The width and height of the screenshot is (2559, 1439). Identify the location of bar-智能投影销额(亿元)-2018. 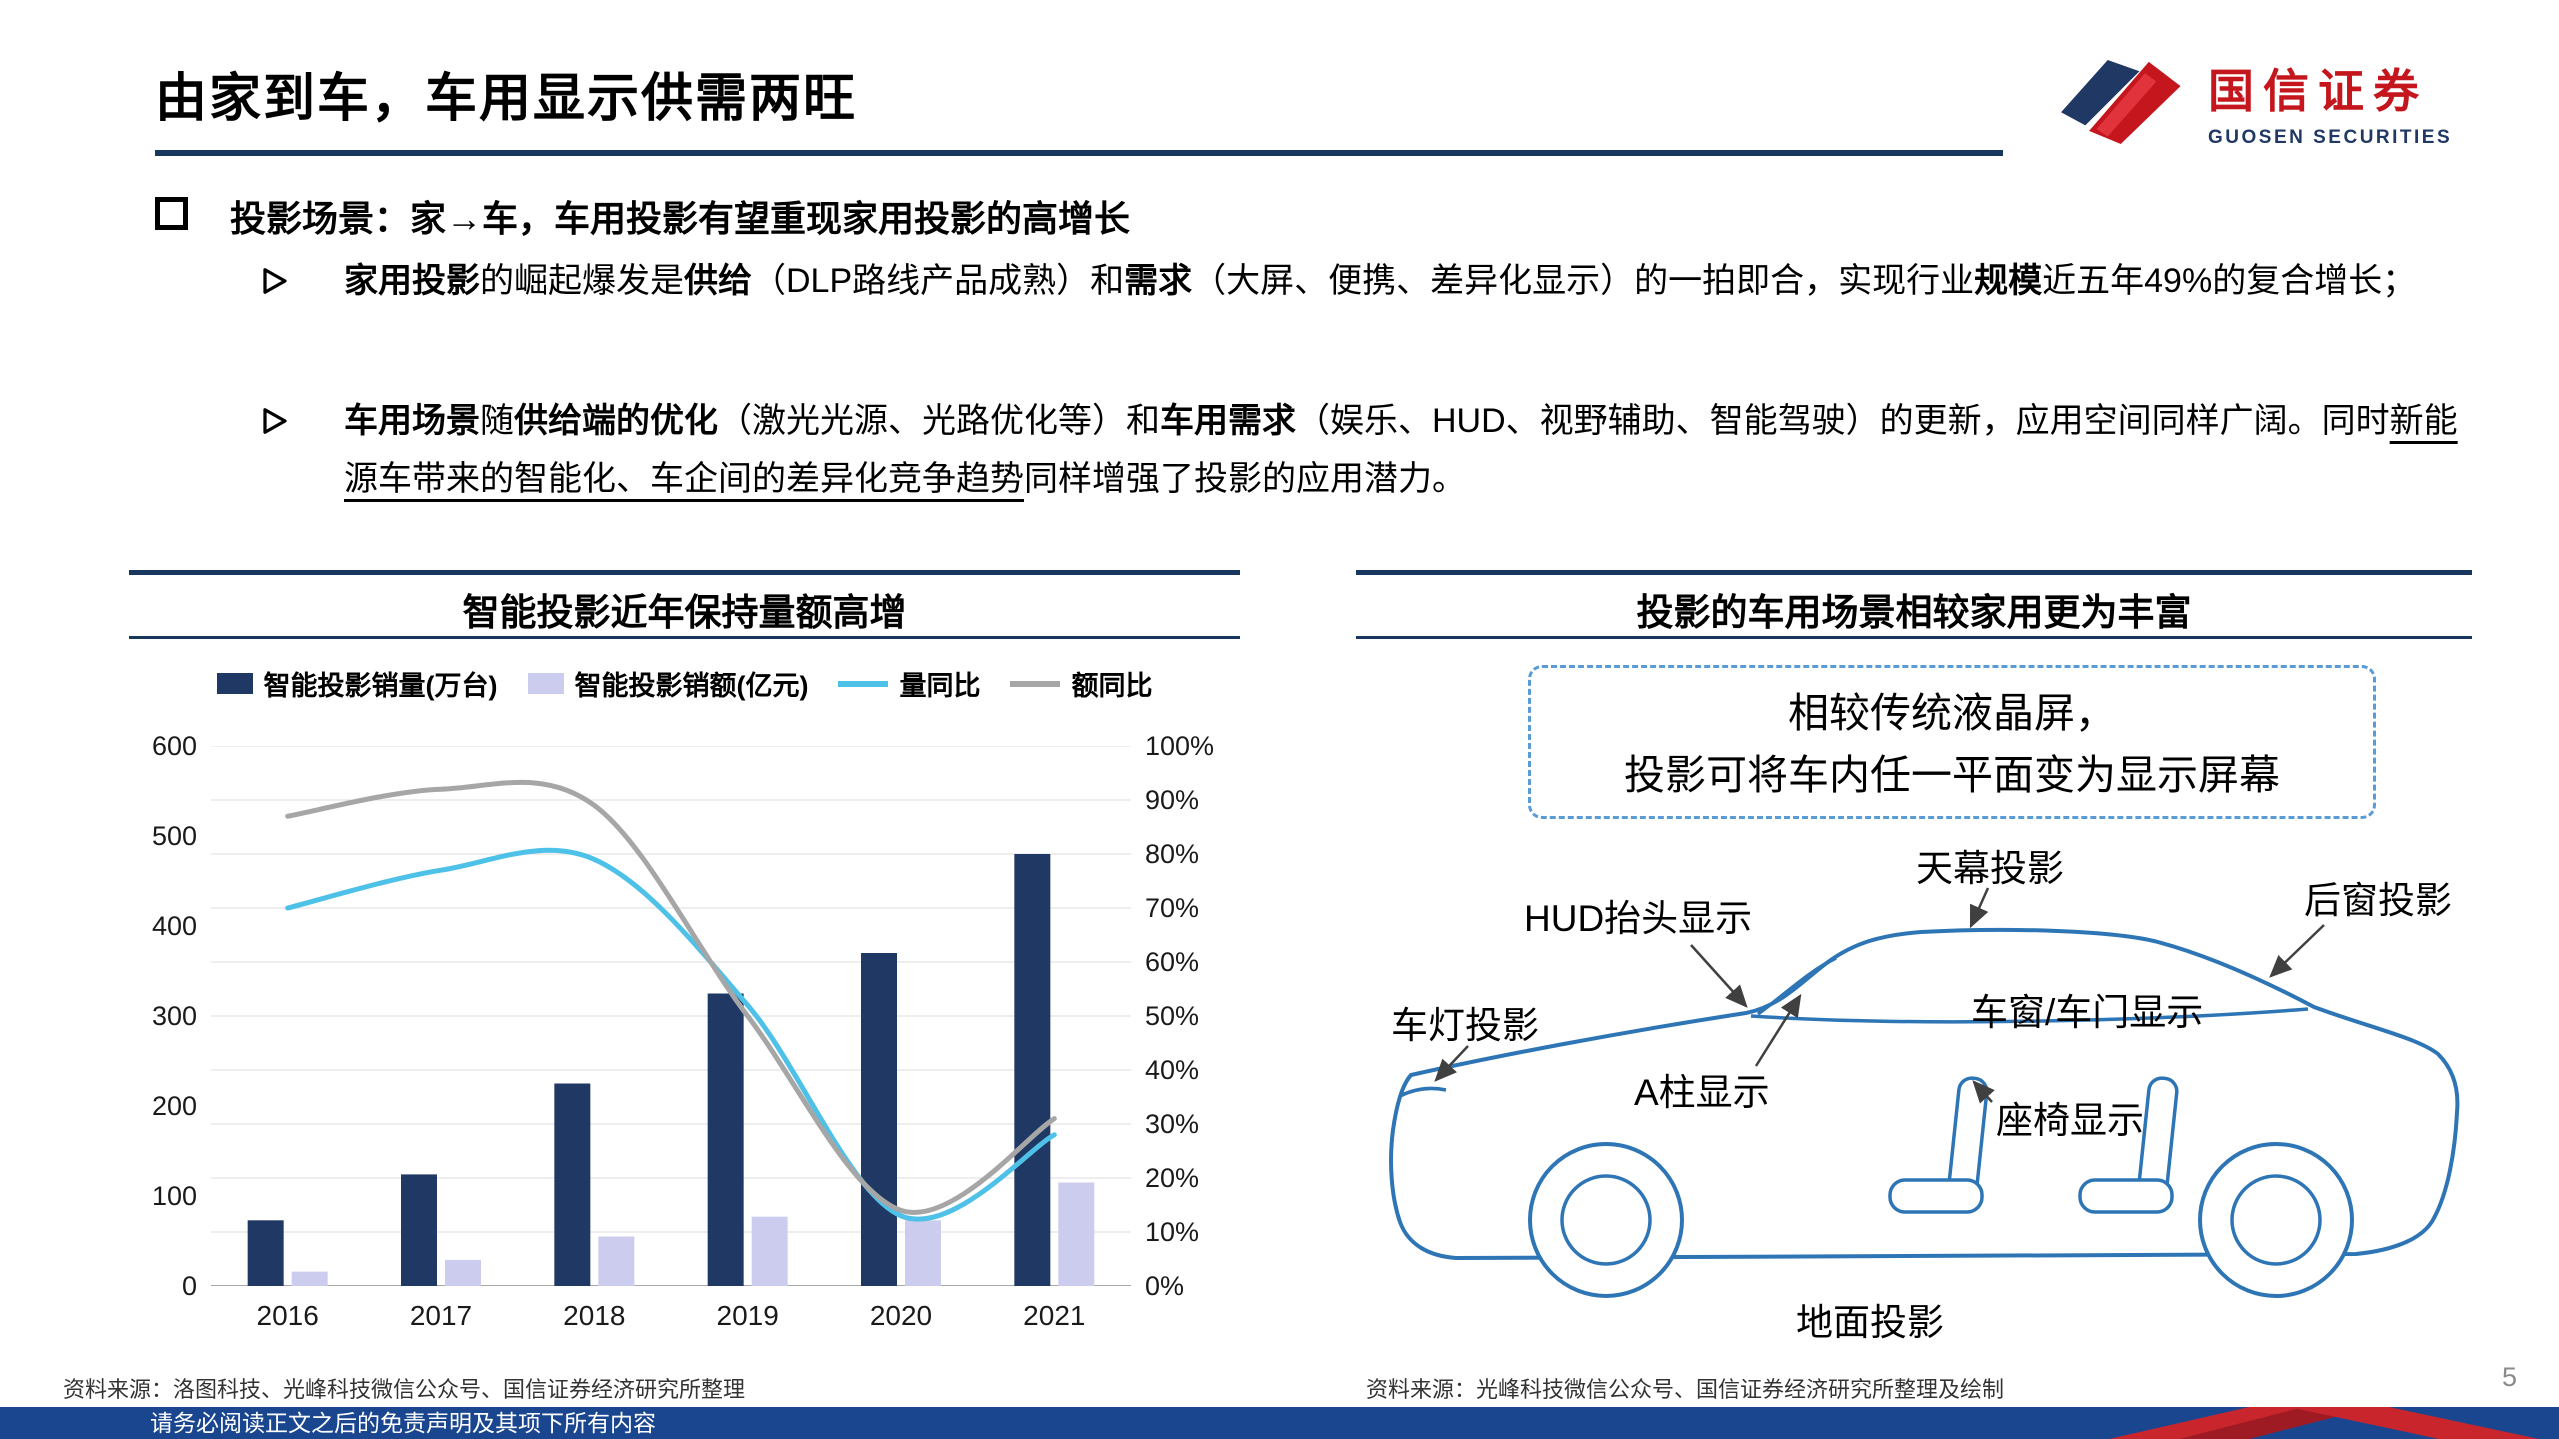
(616, 1261).